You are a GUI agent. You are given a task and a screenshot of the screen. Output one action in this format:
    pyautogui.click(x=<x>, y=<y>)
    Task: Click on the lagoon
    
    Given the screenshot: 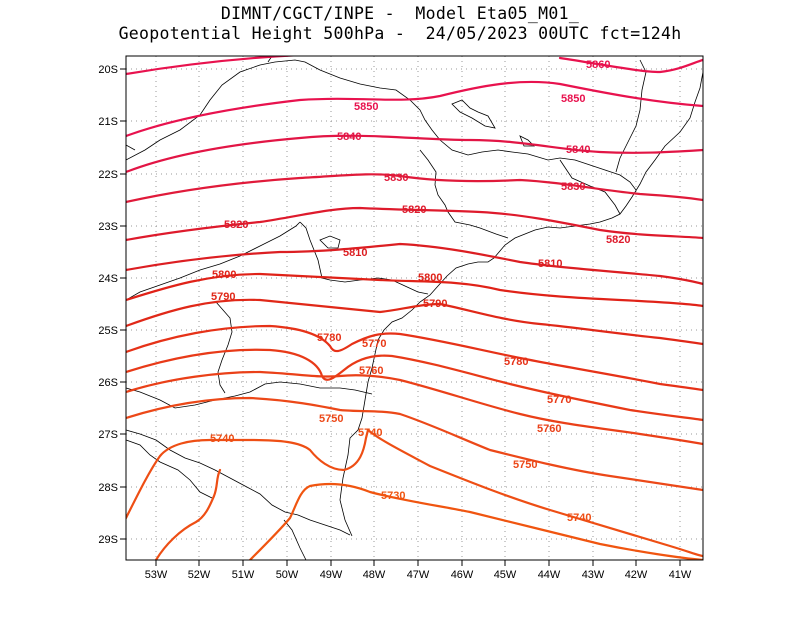 What is the action you would take?
    pyautogui.click(x=295, y=539)
    